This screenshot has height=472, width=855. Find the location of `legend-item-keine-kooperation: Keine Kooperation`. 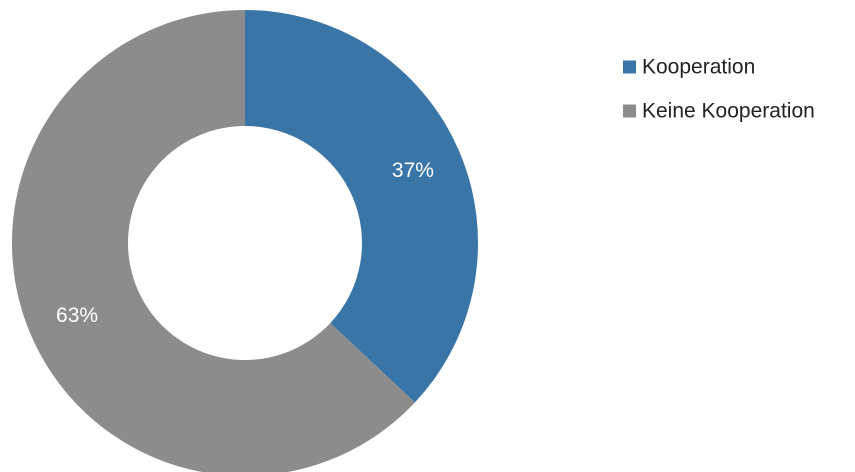

legend-item-keine-kooperation: Keine Kooperation is located at coordinates (719, 111).